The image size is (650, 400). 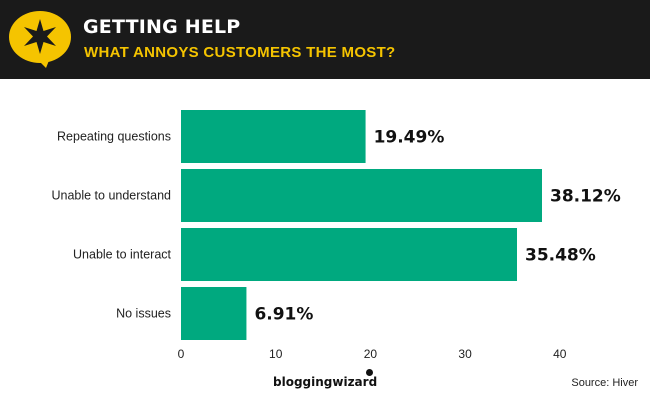 I want to click on brand-logo-text: bloggingwizard, so click(x=325, y=382).